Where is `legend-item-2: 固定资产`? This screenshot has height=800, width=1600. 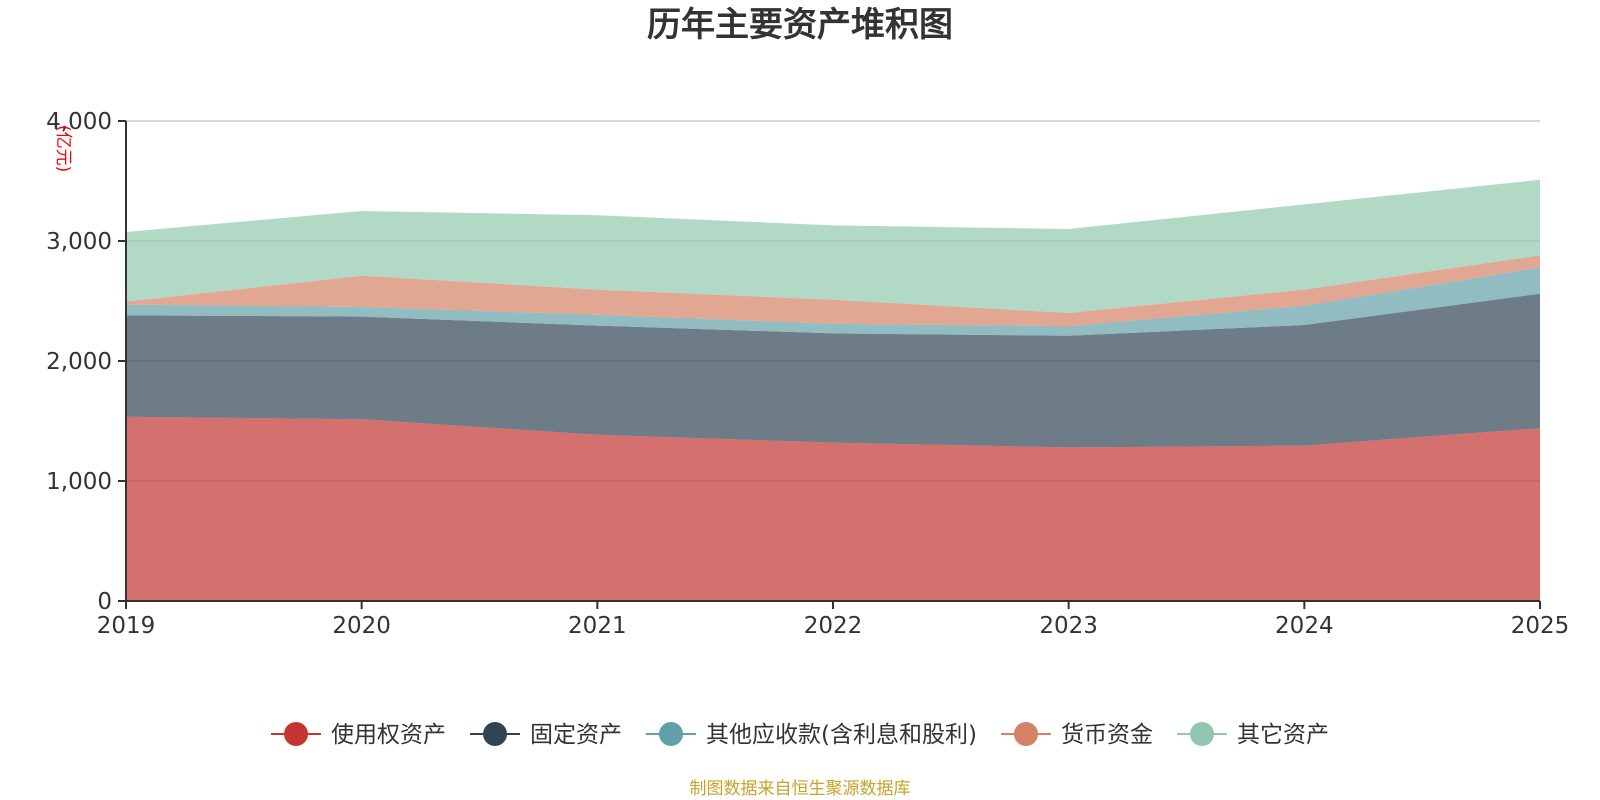
legend-item-2: 固定资产 is located at coordinates (546, 735).